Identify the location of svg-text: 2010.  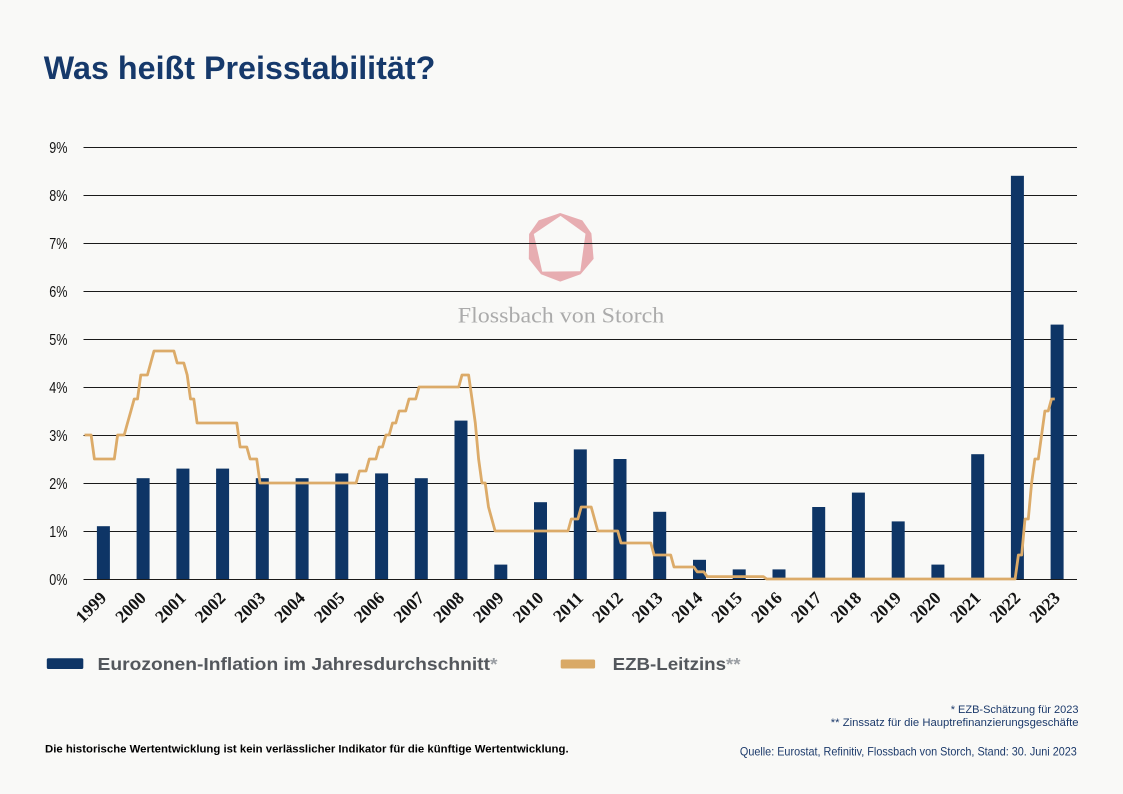
(527, 607).